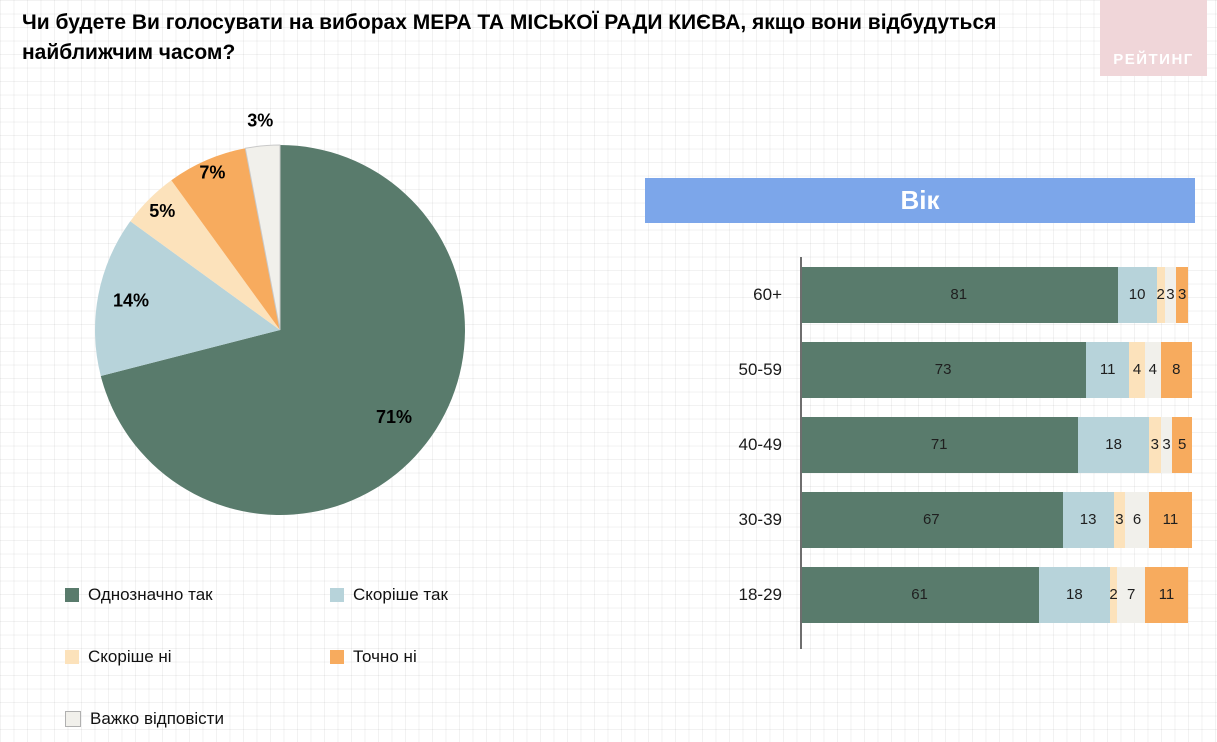  What do you see at coordinates (130, 656) in the screenshot?
I see `legend-label: Скоріше ні` at bounding box center [130, 656].